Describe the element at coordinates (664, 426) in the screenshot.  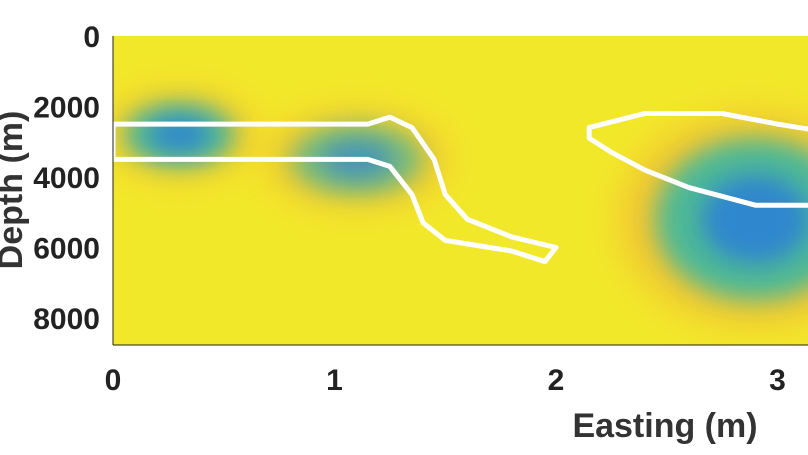
I see `x-axis-label: Easting (m)` at that location.